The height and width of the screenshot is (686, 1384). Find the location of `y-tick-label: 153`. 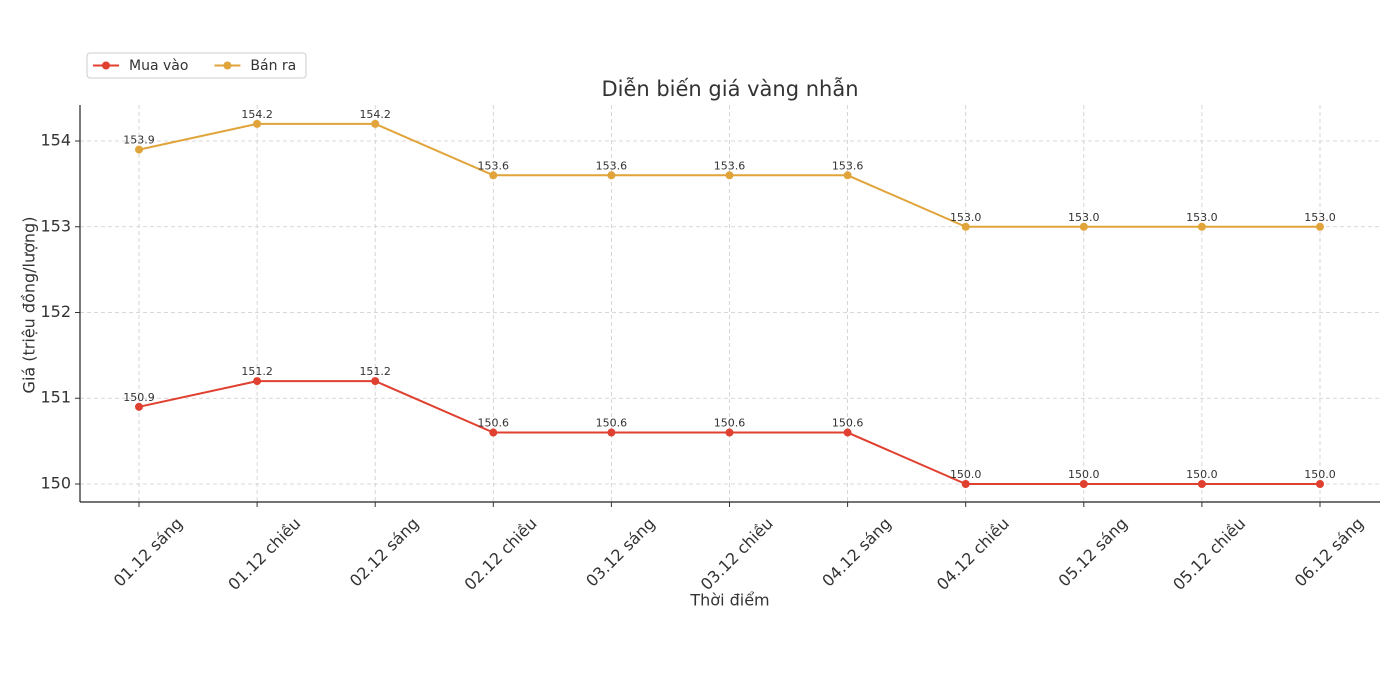

y-tick-label: 153 is located at coordinates (55, 225).